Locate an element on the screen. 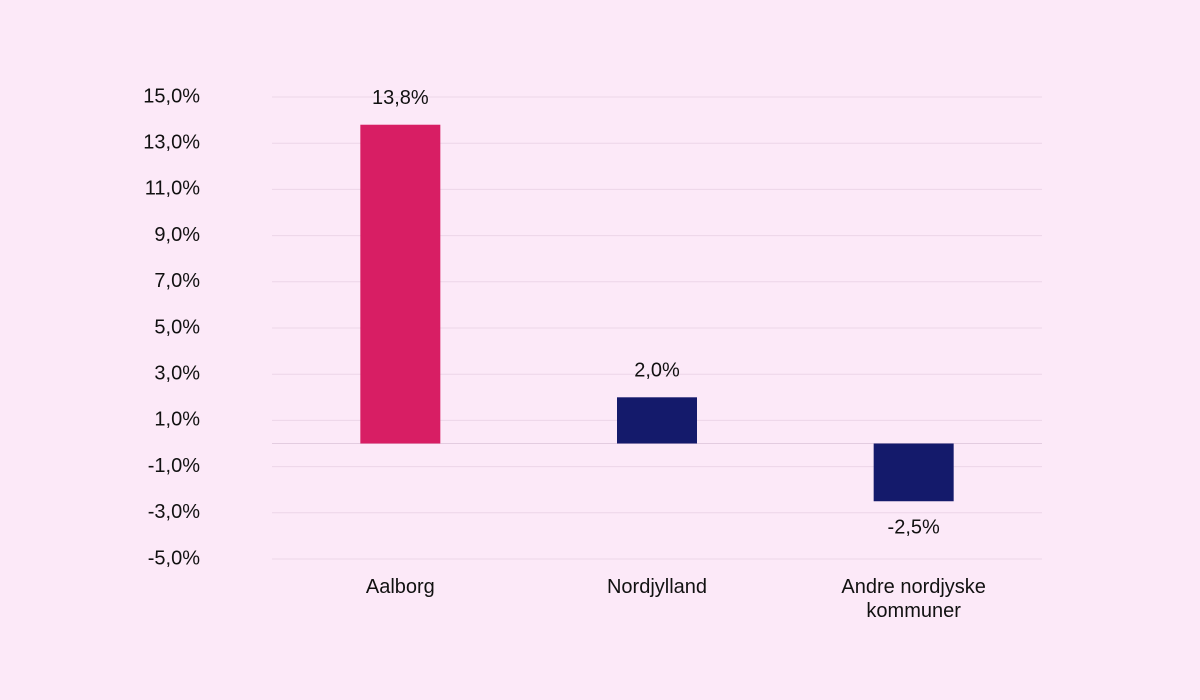  data-label: -2,5% is located at coordinates (914, 528).